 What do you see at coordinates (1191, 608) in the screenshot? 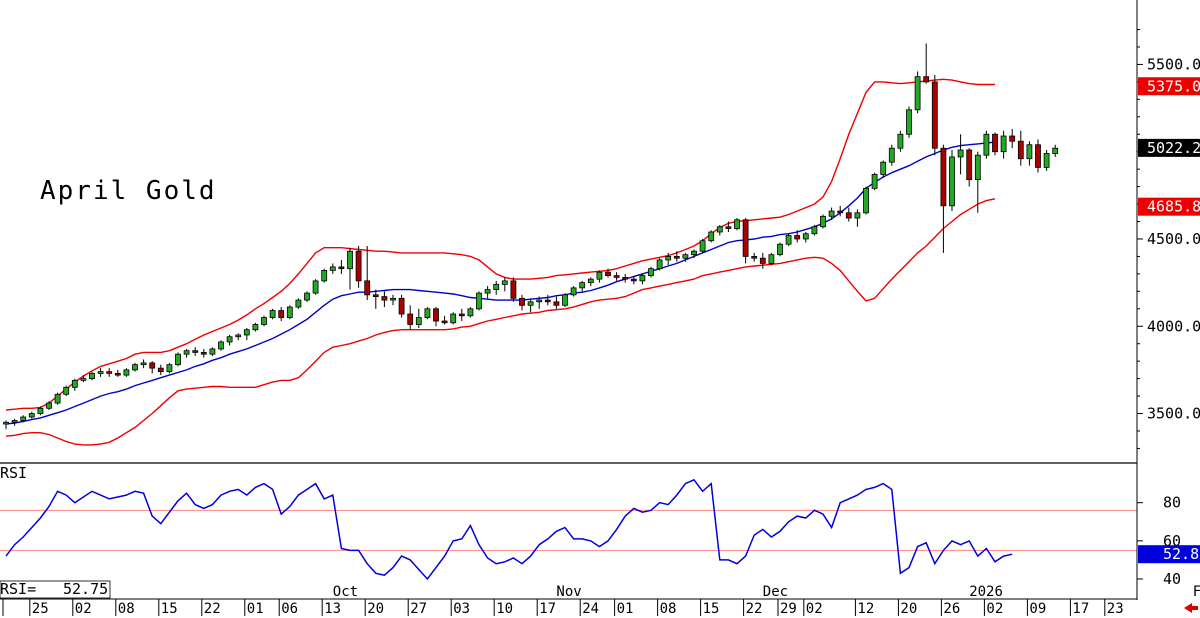
I see `scroll-left-arrow-icon` at bounding box center [1191, 608].